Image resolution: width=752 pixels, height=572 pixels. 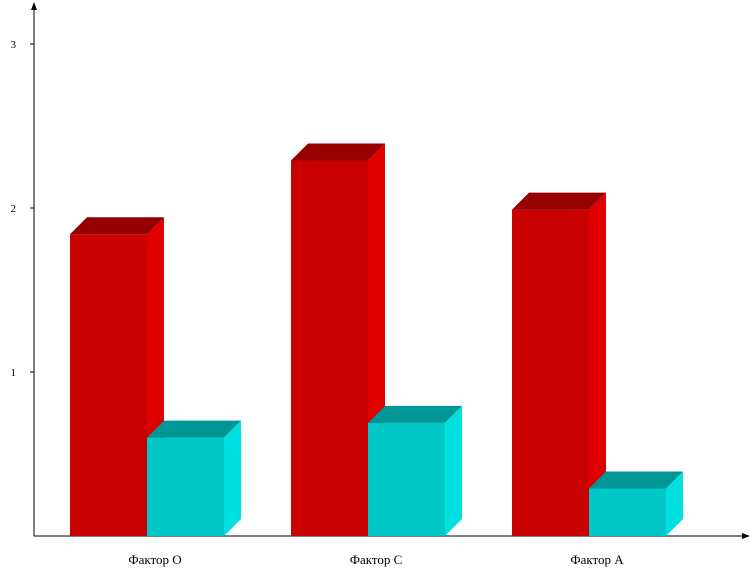 I want to click on x-axis-arrow, so click(x=746, y=536).